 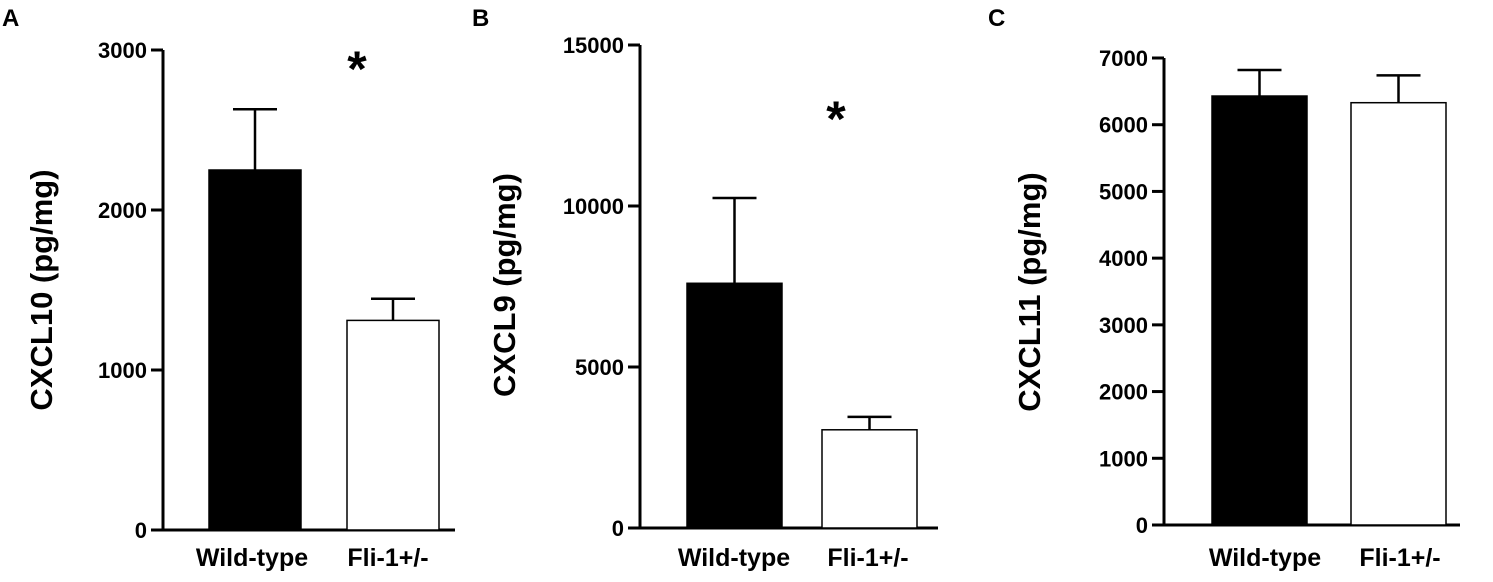 I want to click on y-tick-label: 15000, so click(x=593, y=45).